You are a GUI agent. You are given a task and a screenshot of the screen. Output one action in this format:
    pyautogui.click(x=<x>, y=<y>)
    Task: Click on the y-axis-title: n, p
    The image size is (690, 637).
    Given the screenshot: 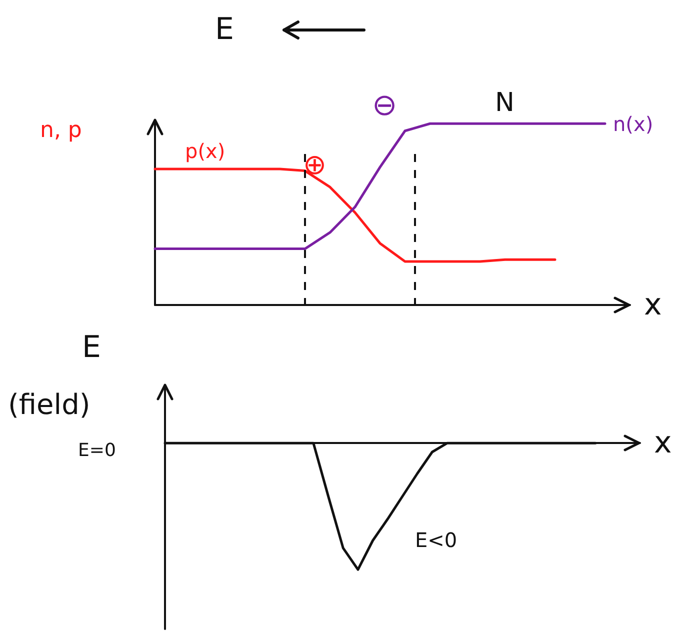 What is the action you would take?
    pyautogui.click(x=61, y=130)
    